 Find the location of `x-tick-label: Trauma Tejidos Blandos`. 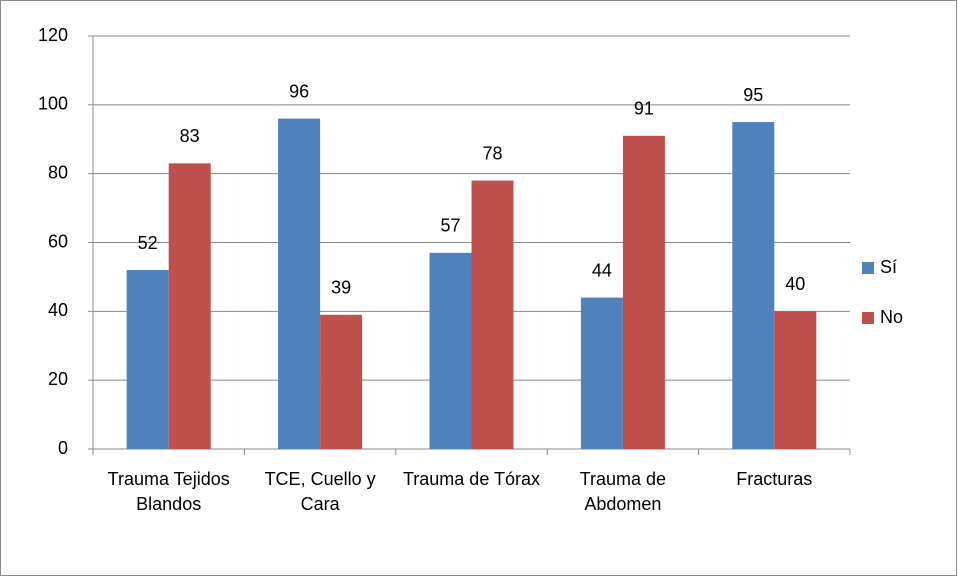

x-tick-label: Trauma Tejidos Blandos is located at coordinates (168, 491).